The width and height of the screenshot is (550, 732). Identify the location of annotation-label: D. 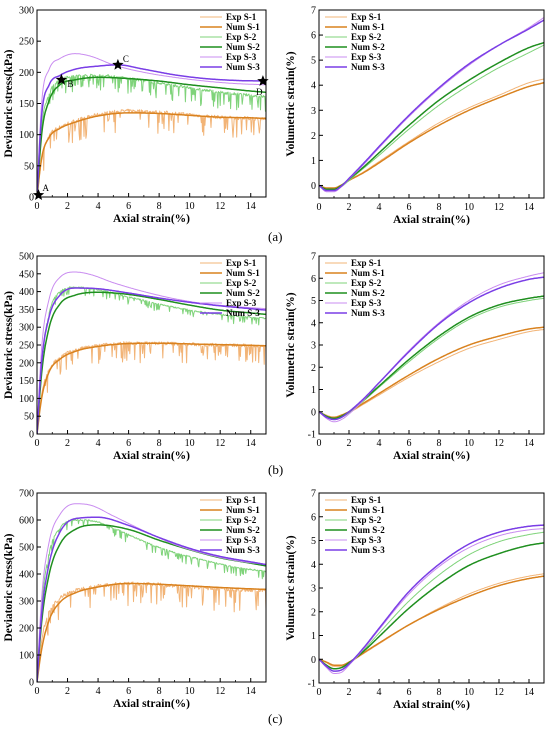
(259, 92).